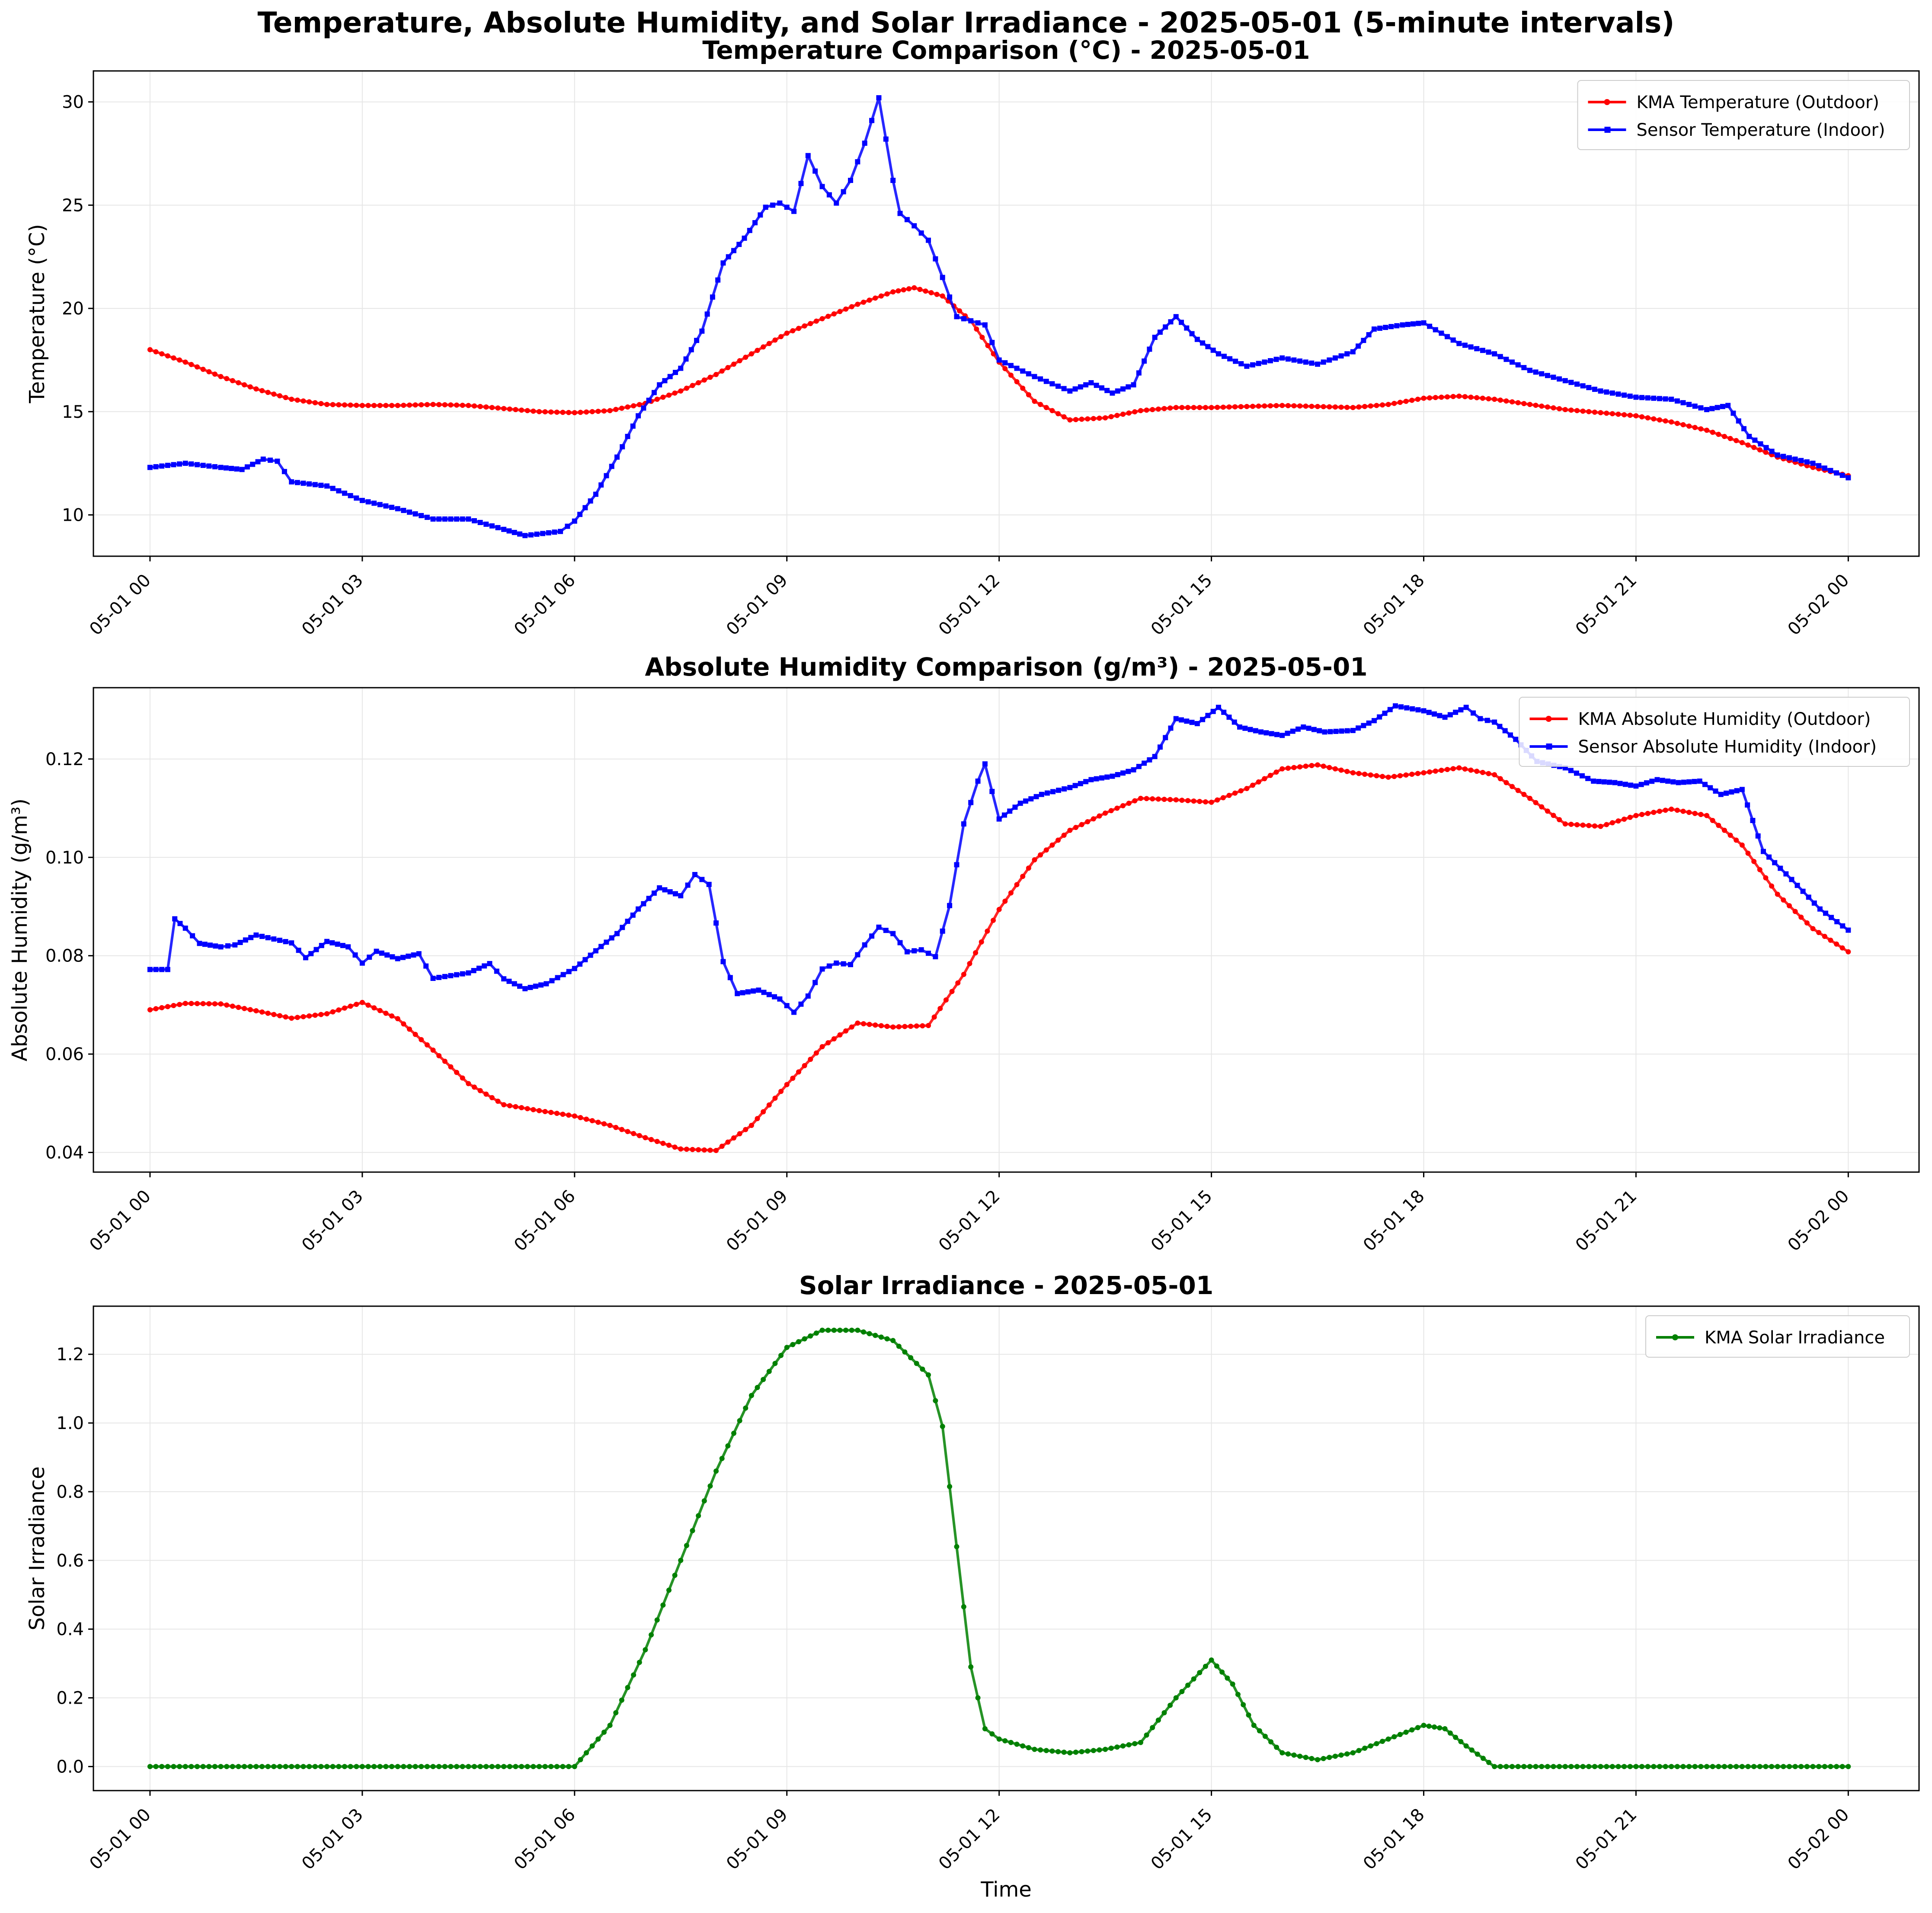  I want to click on x-tick-label: 05-01 09, so click(757, 605).